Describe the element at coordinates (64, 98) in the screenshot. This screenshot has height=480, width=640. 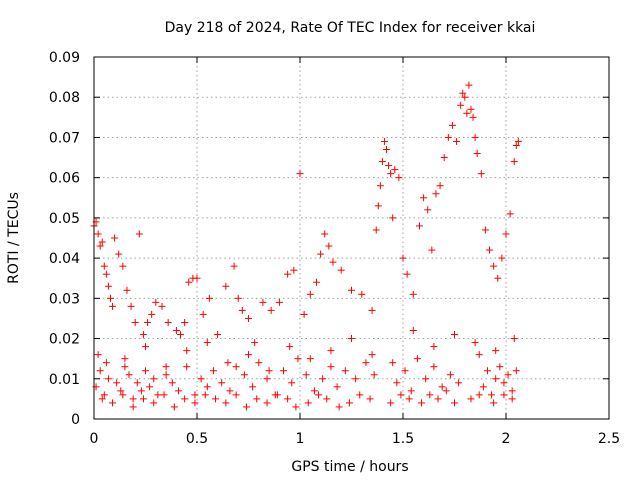
I see `y-tick-label: 0.08` at that location.